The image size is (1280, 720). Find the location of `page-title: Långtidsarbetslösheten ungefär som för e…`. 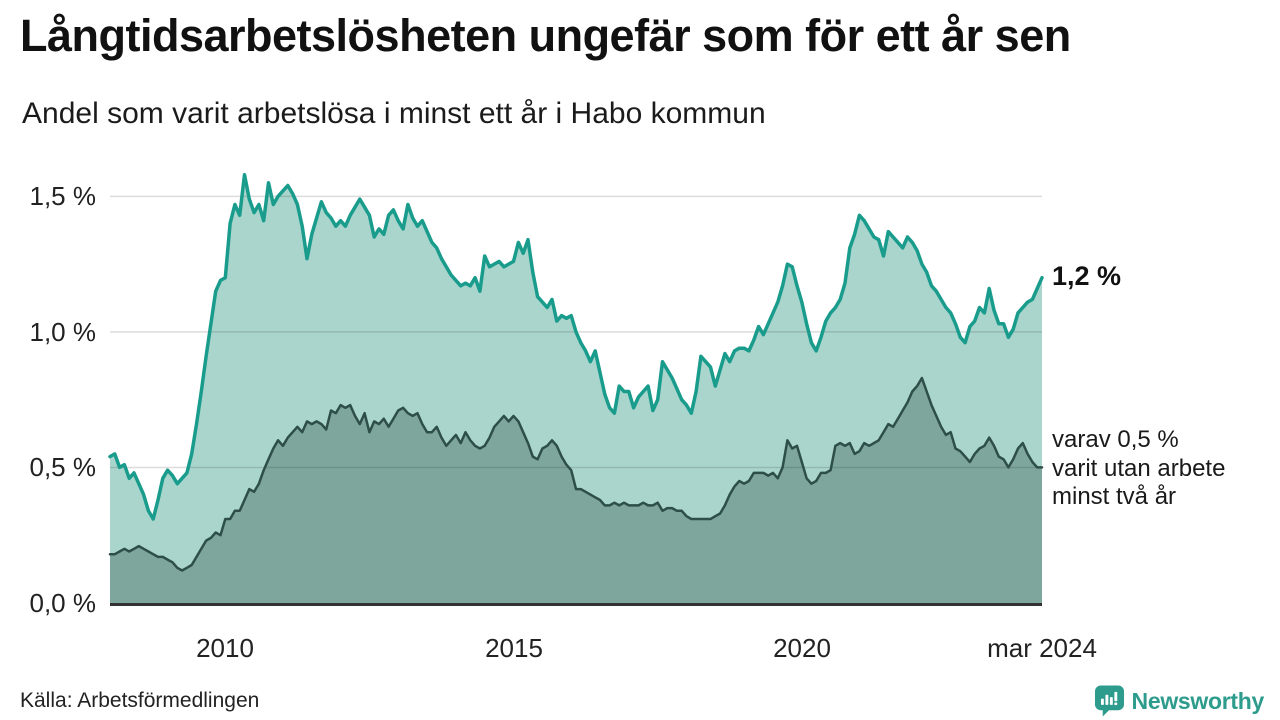

page-title: Långtidsarbetslösheten ungefär som för e… is located at coordinates (545, 35).